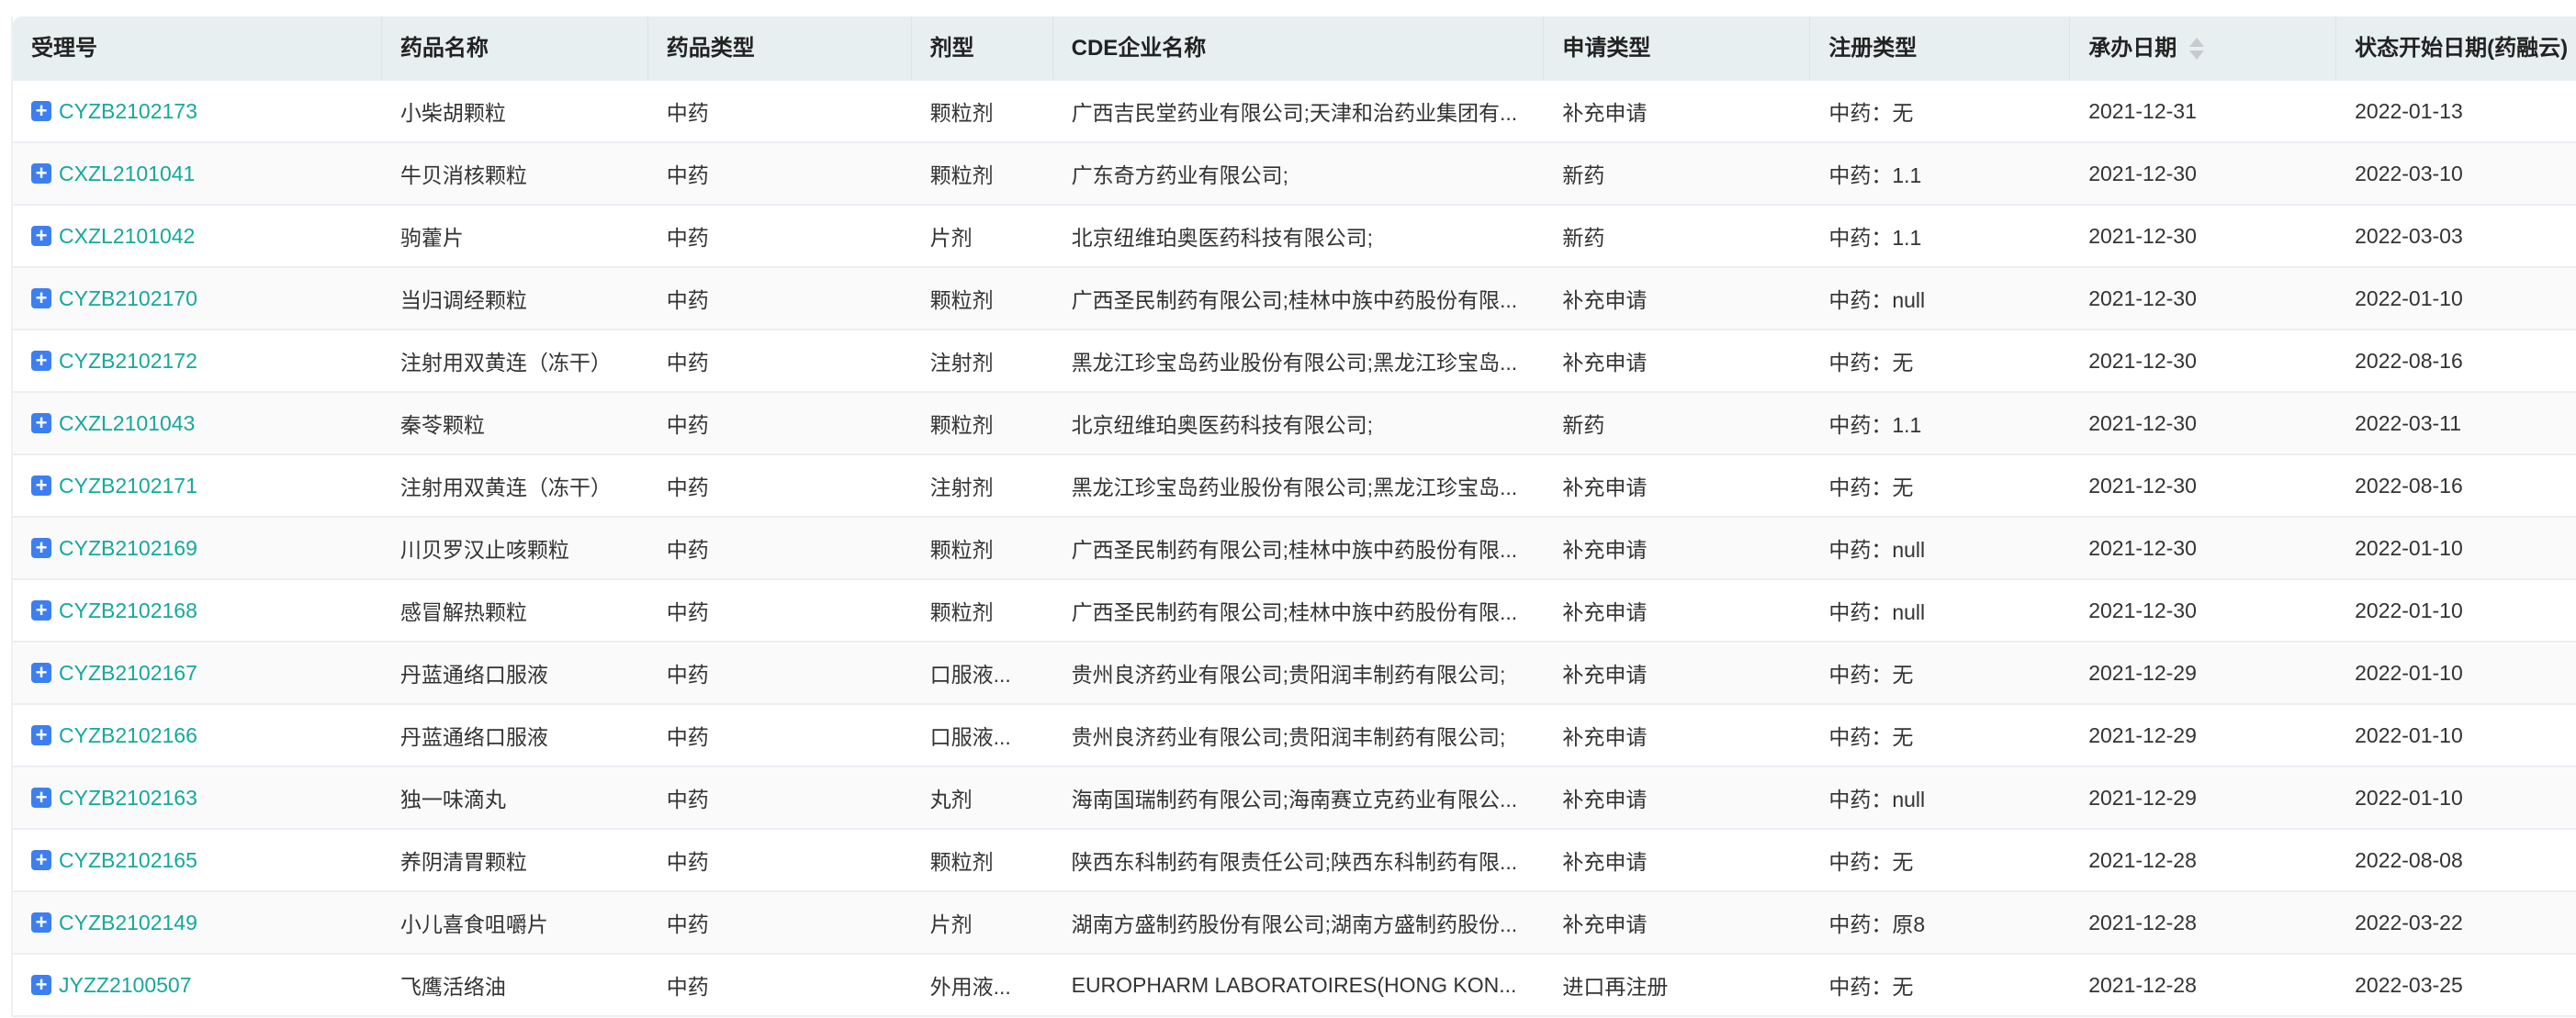 The width and height of the screenshot is (2576, 1018). What do you see at coordinates (197, 923) in the screenshot?
I see `cell-acceptance-no: + CYZB2102149` at bounding box center [197, 923].